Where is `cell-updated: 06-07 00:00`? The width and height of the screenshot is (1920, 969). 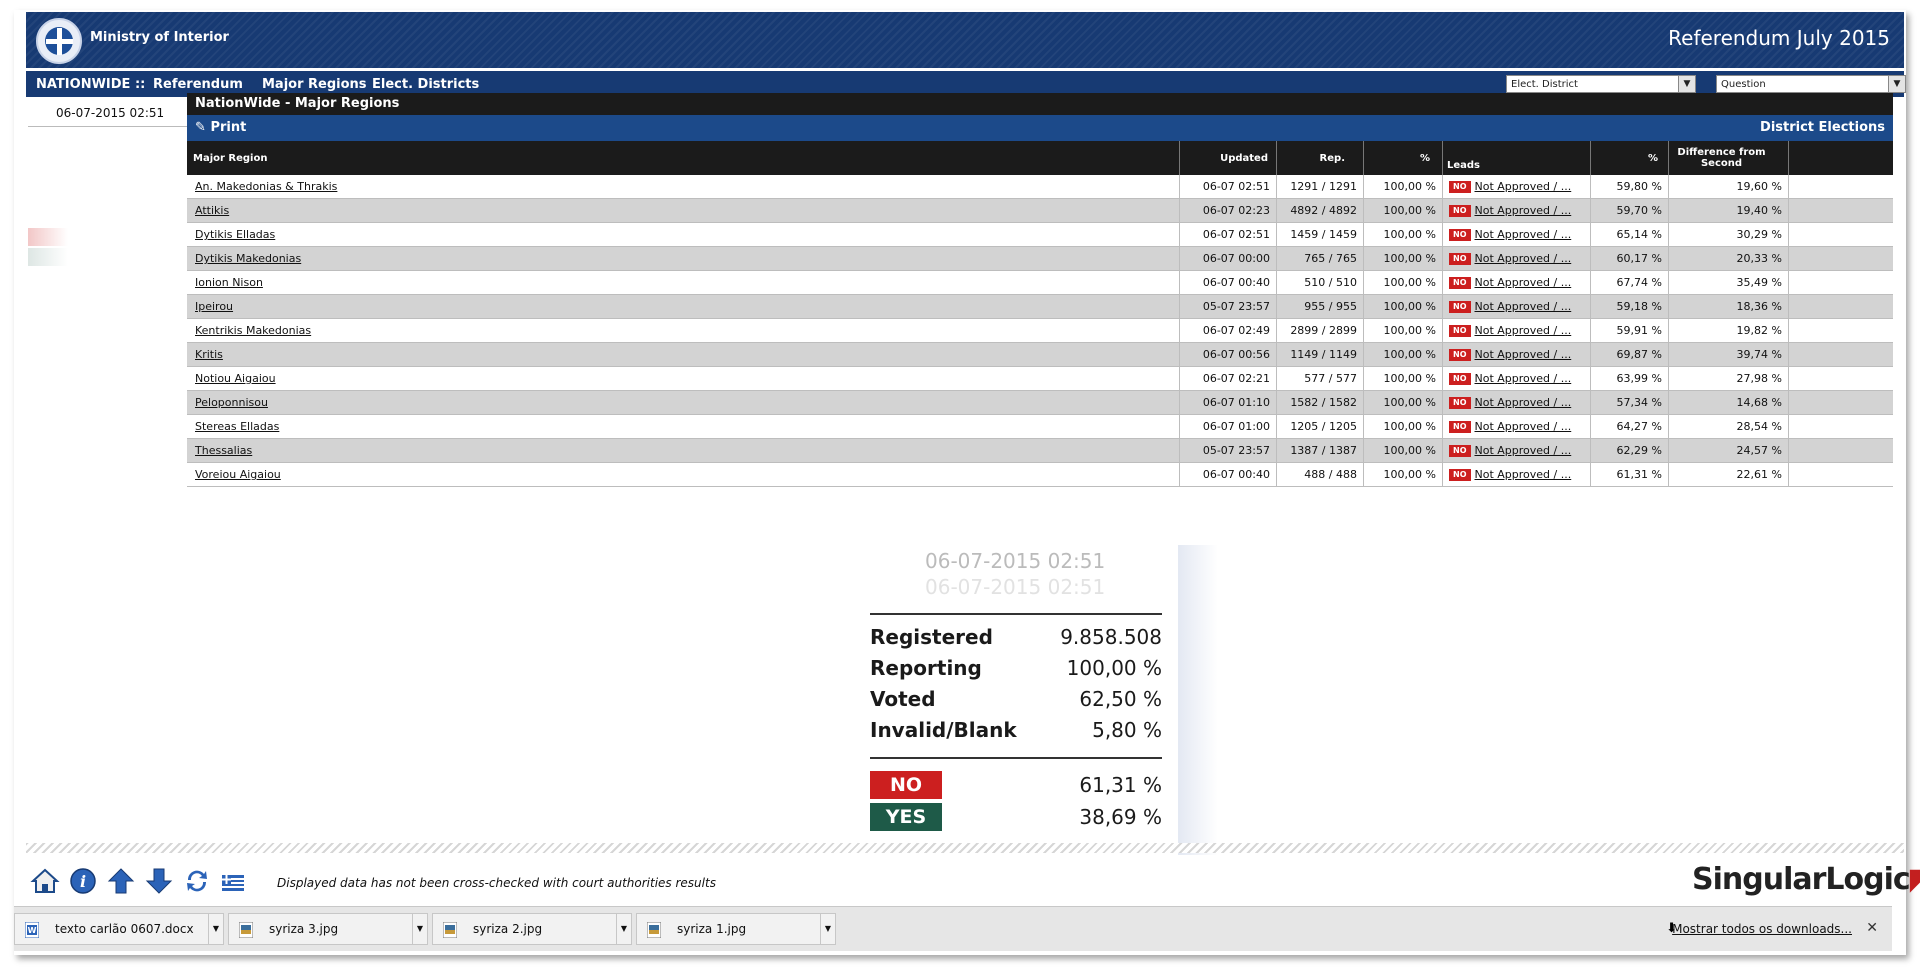 cell-updated: 06-07 00:00 is located at coordinates (1228, 259).